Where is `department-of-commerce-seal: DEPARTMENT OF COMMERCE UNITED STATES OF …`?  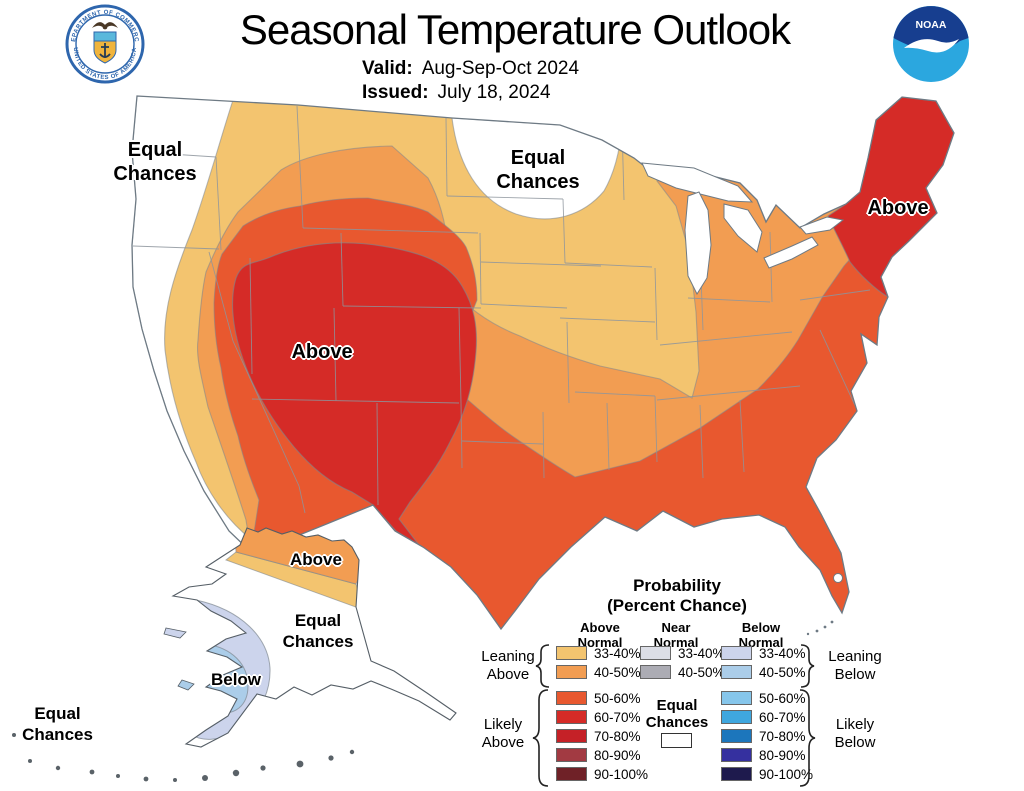
department-of-commerce-seal: DEPARTMENT OF COMMERCE UNITED STATES OF … is located at coordinates (105, 44).